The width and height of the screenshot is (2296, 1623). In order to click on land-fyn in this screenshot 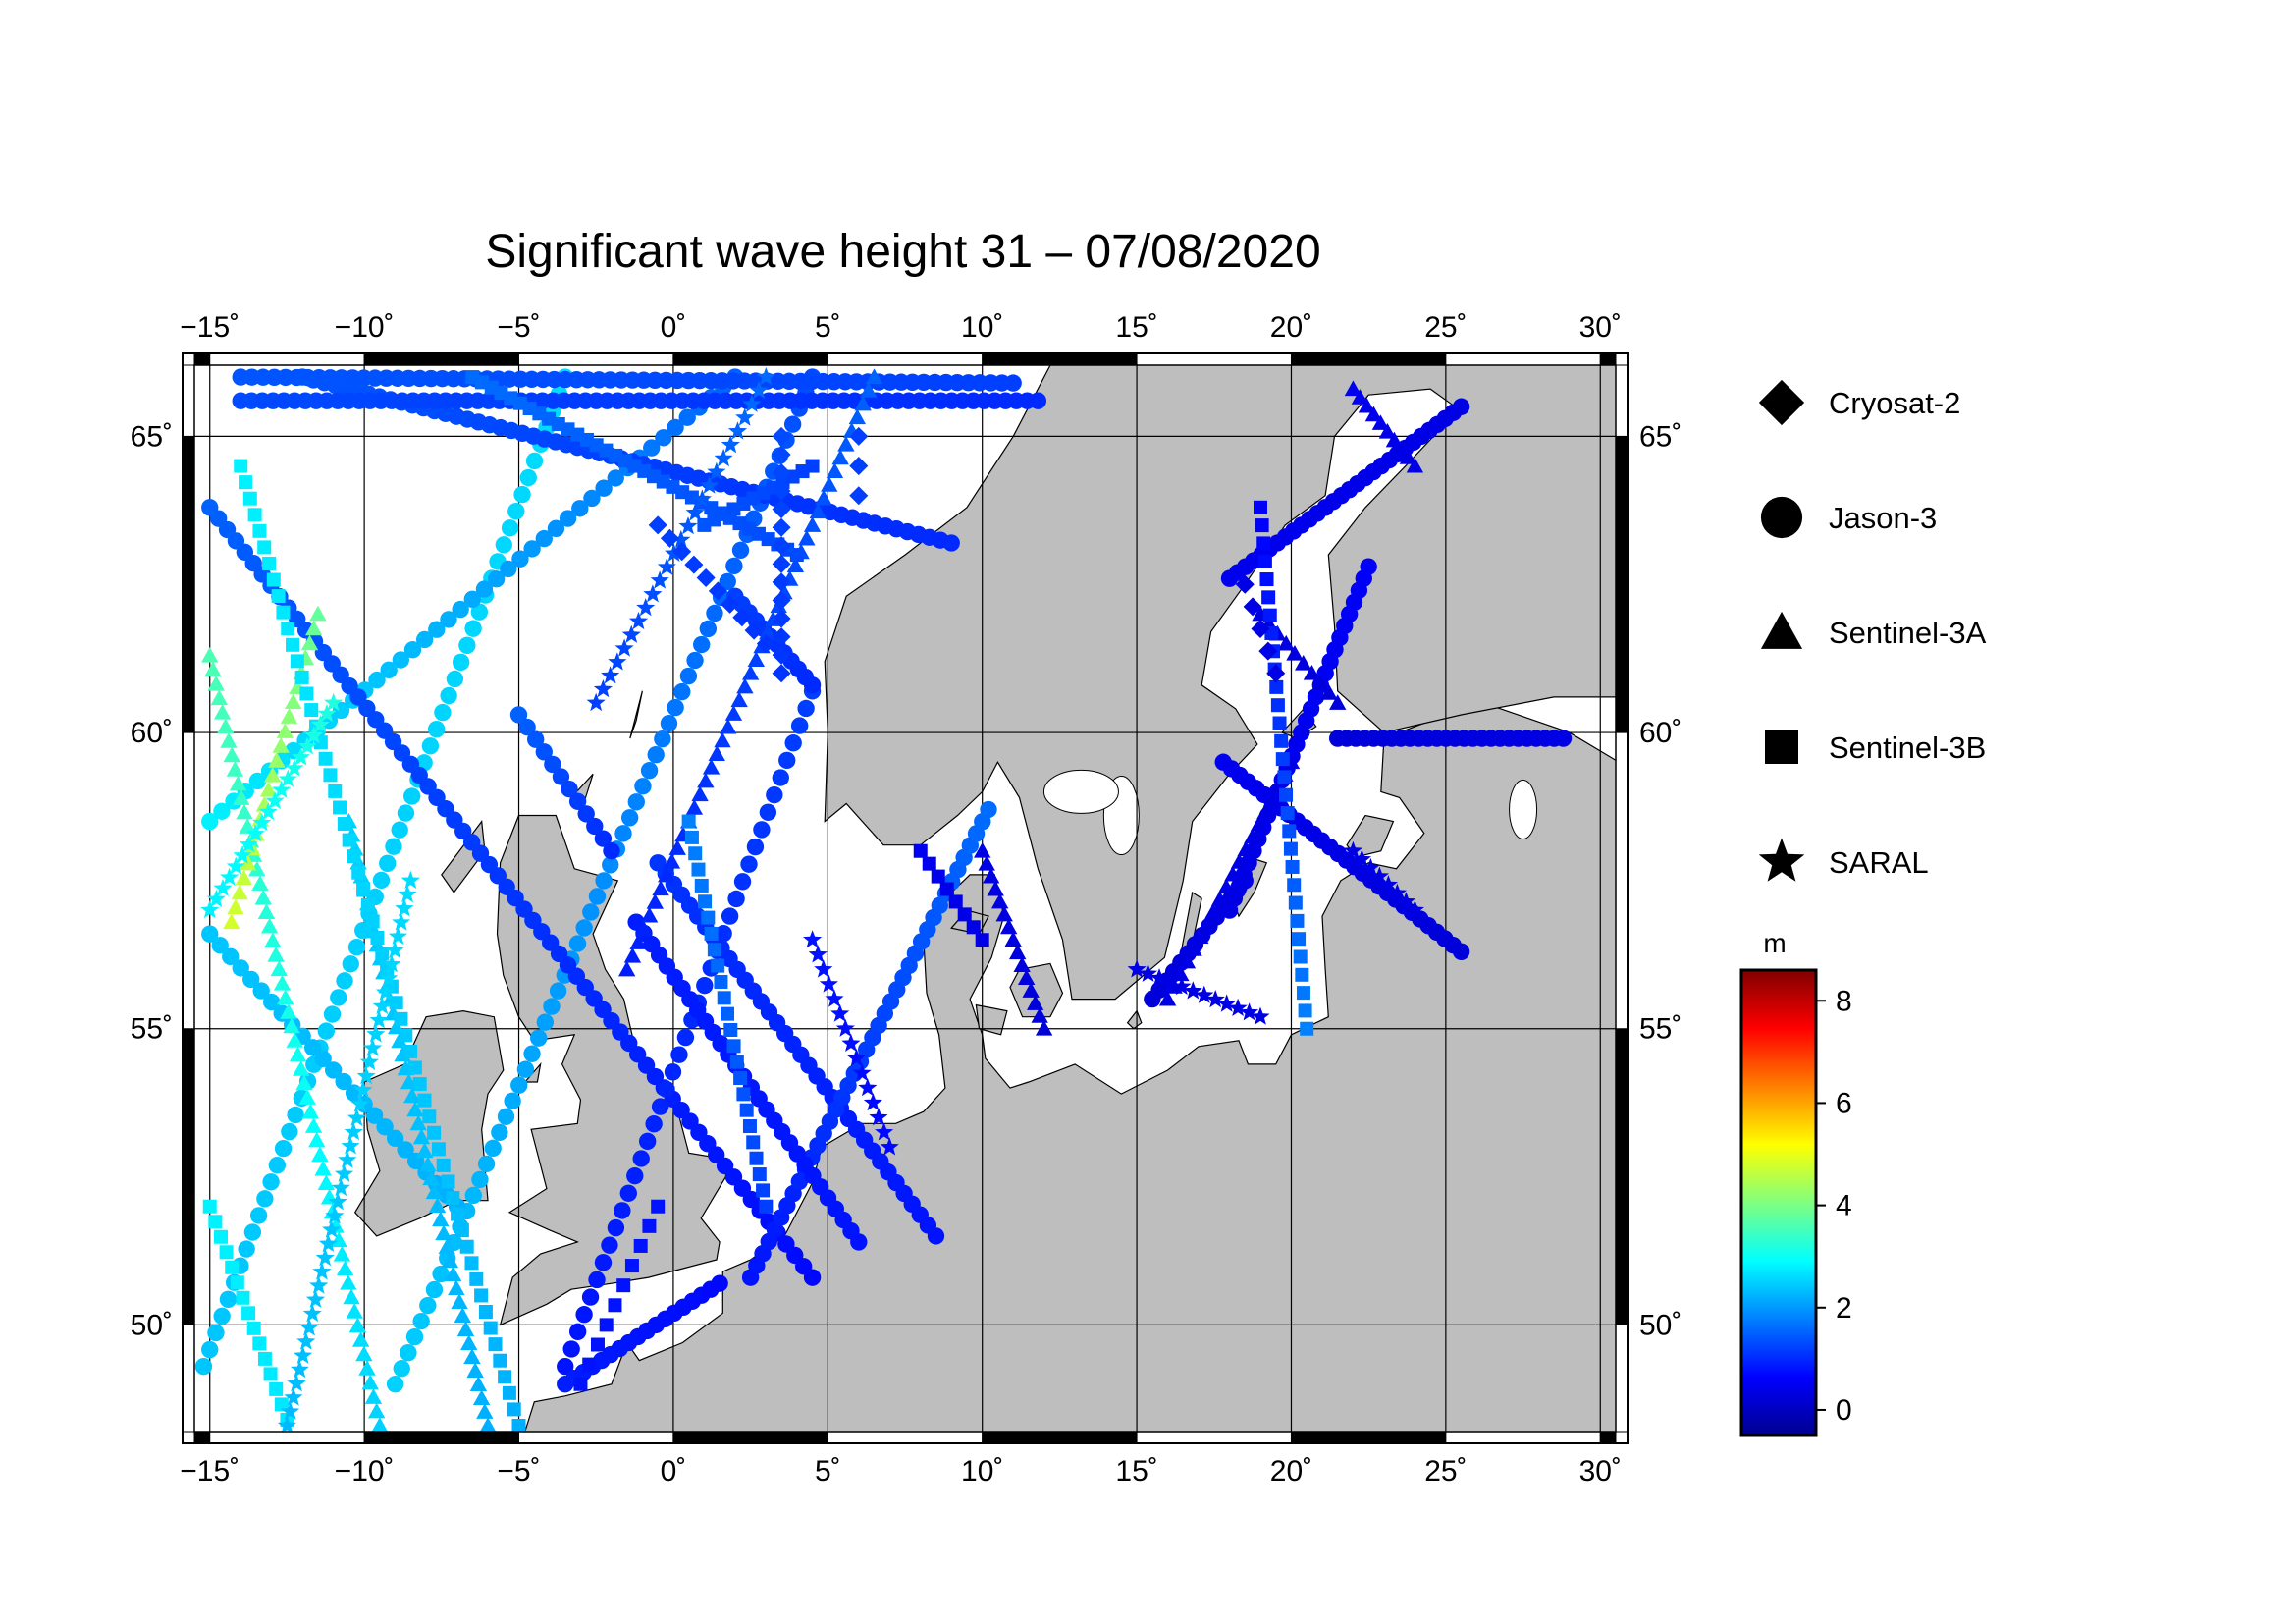, I will do `click(992, 1019)`.